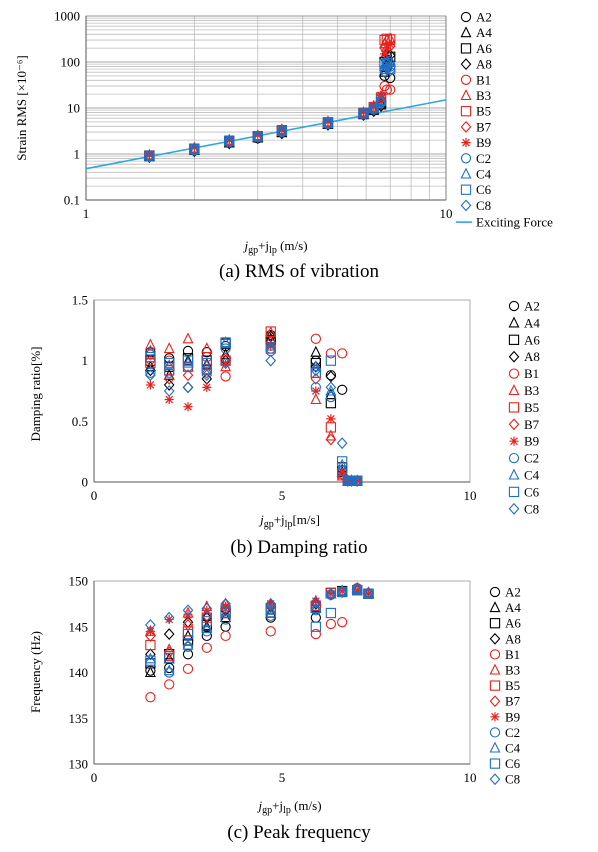  Describe the element at coordinates (72, 200) in the screenshot. I see `y-tick-label: 0.1` at that location.